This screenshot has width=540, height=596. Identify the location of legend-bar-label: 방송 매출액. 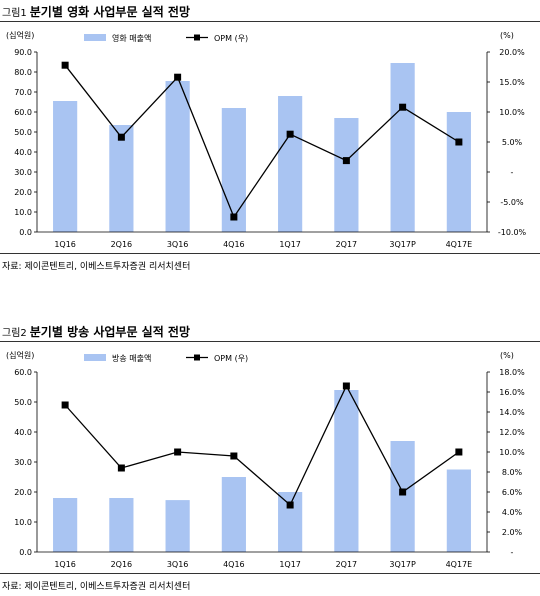
(131, 358).